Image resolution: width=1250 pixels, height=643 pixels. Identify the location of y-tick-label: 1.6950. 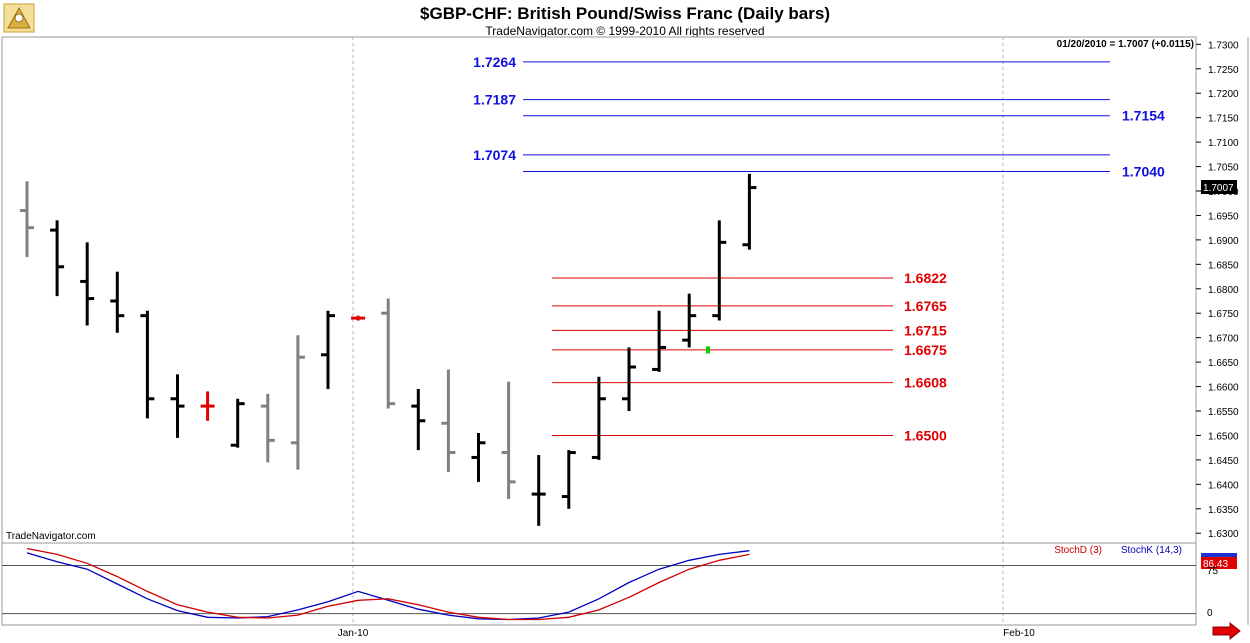
(1223, 216).